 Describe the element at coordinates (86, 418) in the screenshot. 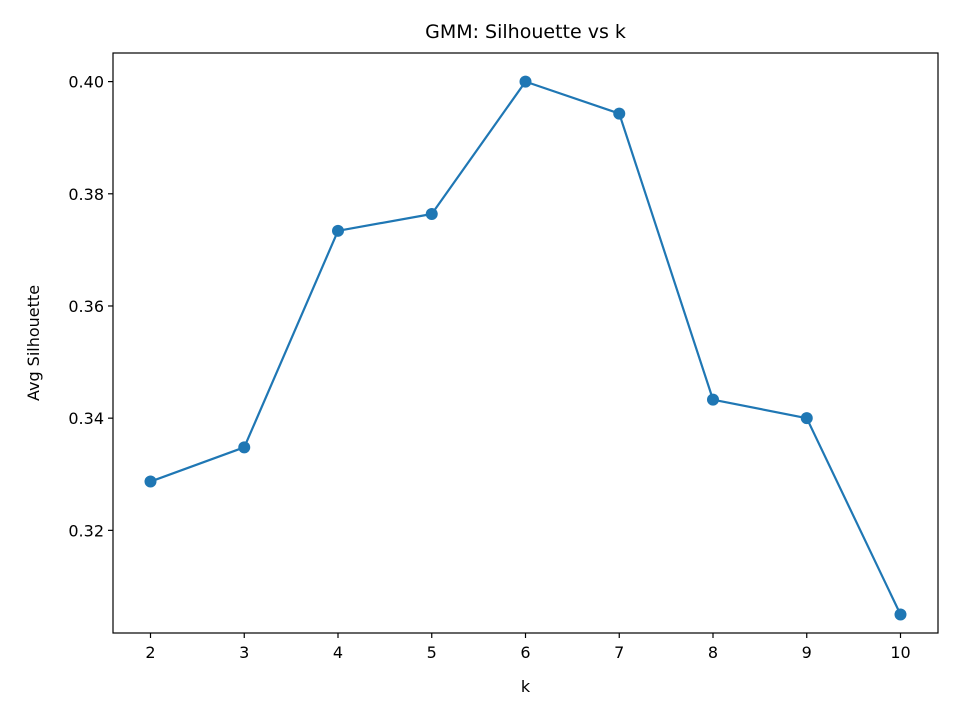

I see `y-tick-label: 0.34` at that location.